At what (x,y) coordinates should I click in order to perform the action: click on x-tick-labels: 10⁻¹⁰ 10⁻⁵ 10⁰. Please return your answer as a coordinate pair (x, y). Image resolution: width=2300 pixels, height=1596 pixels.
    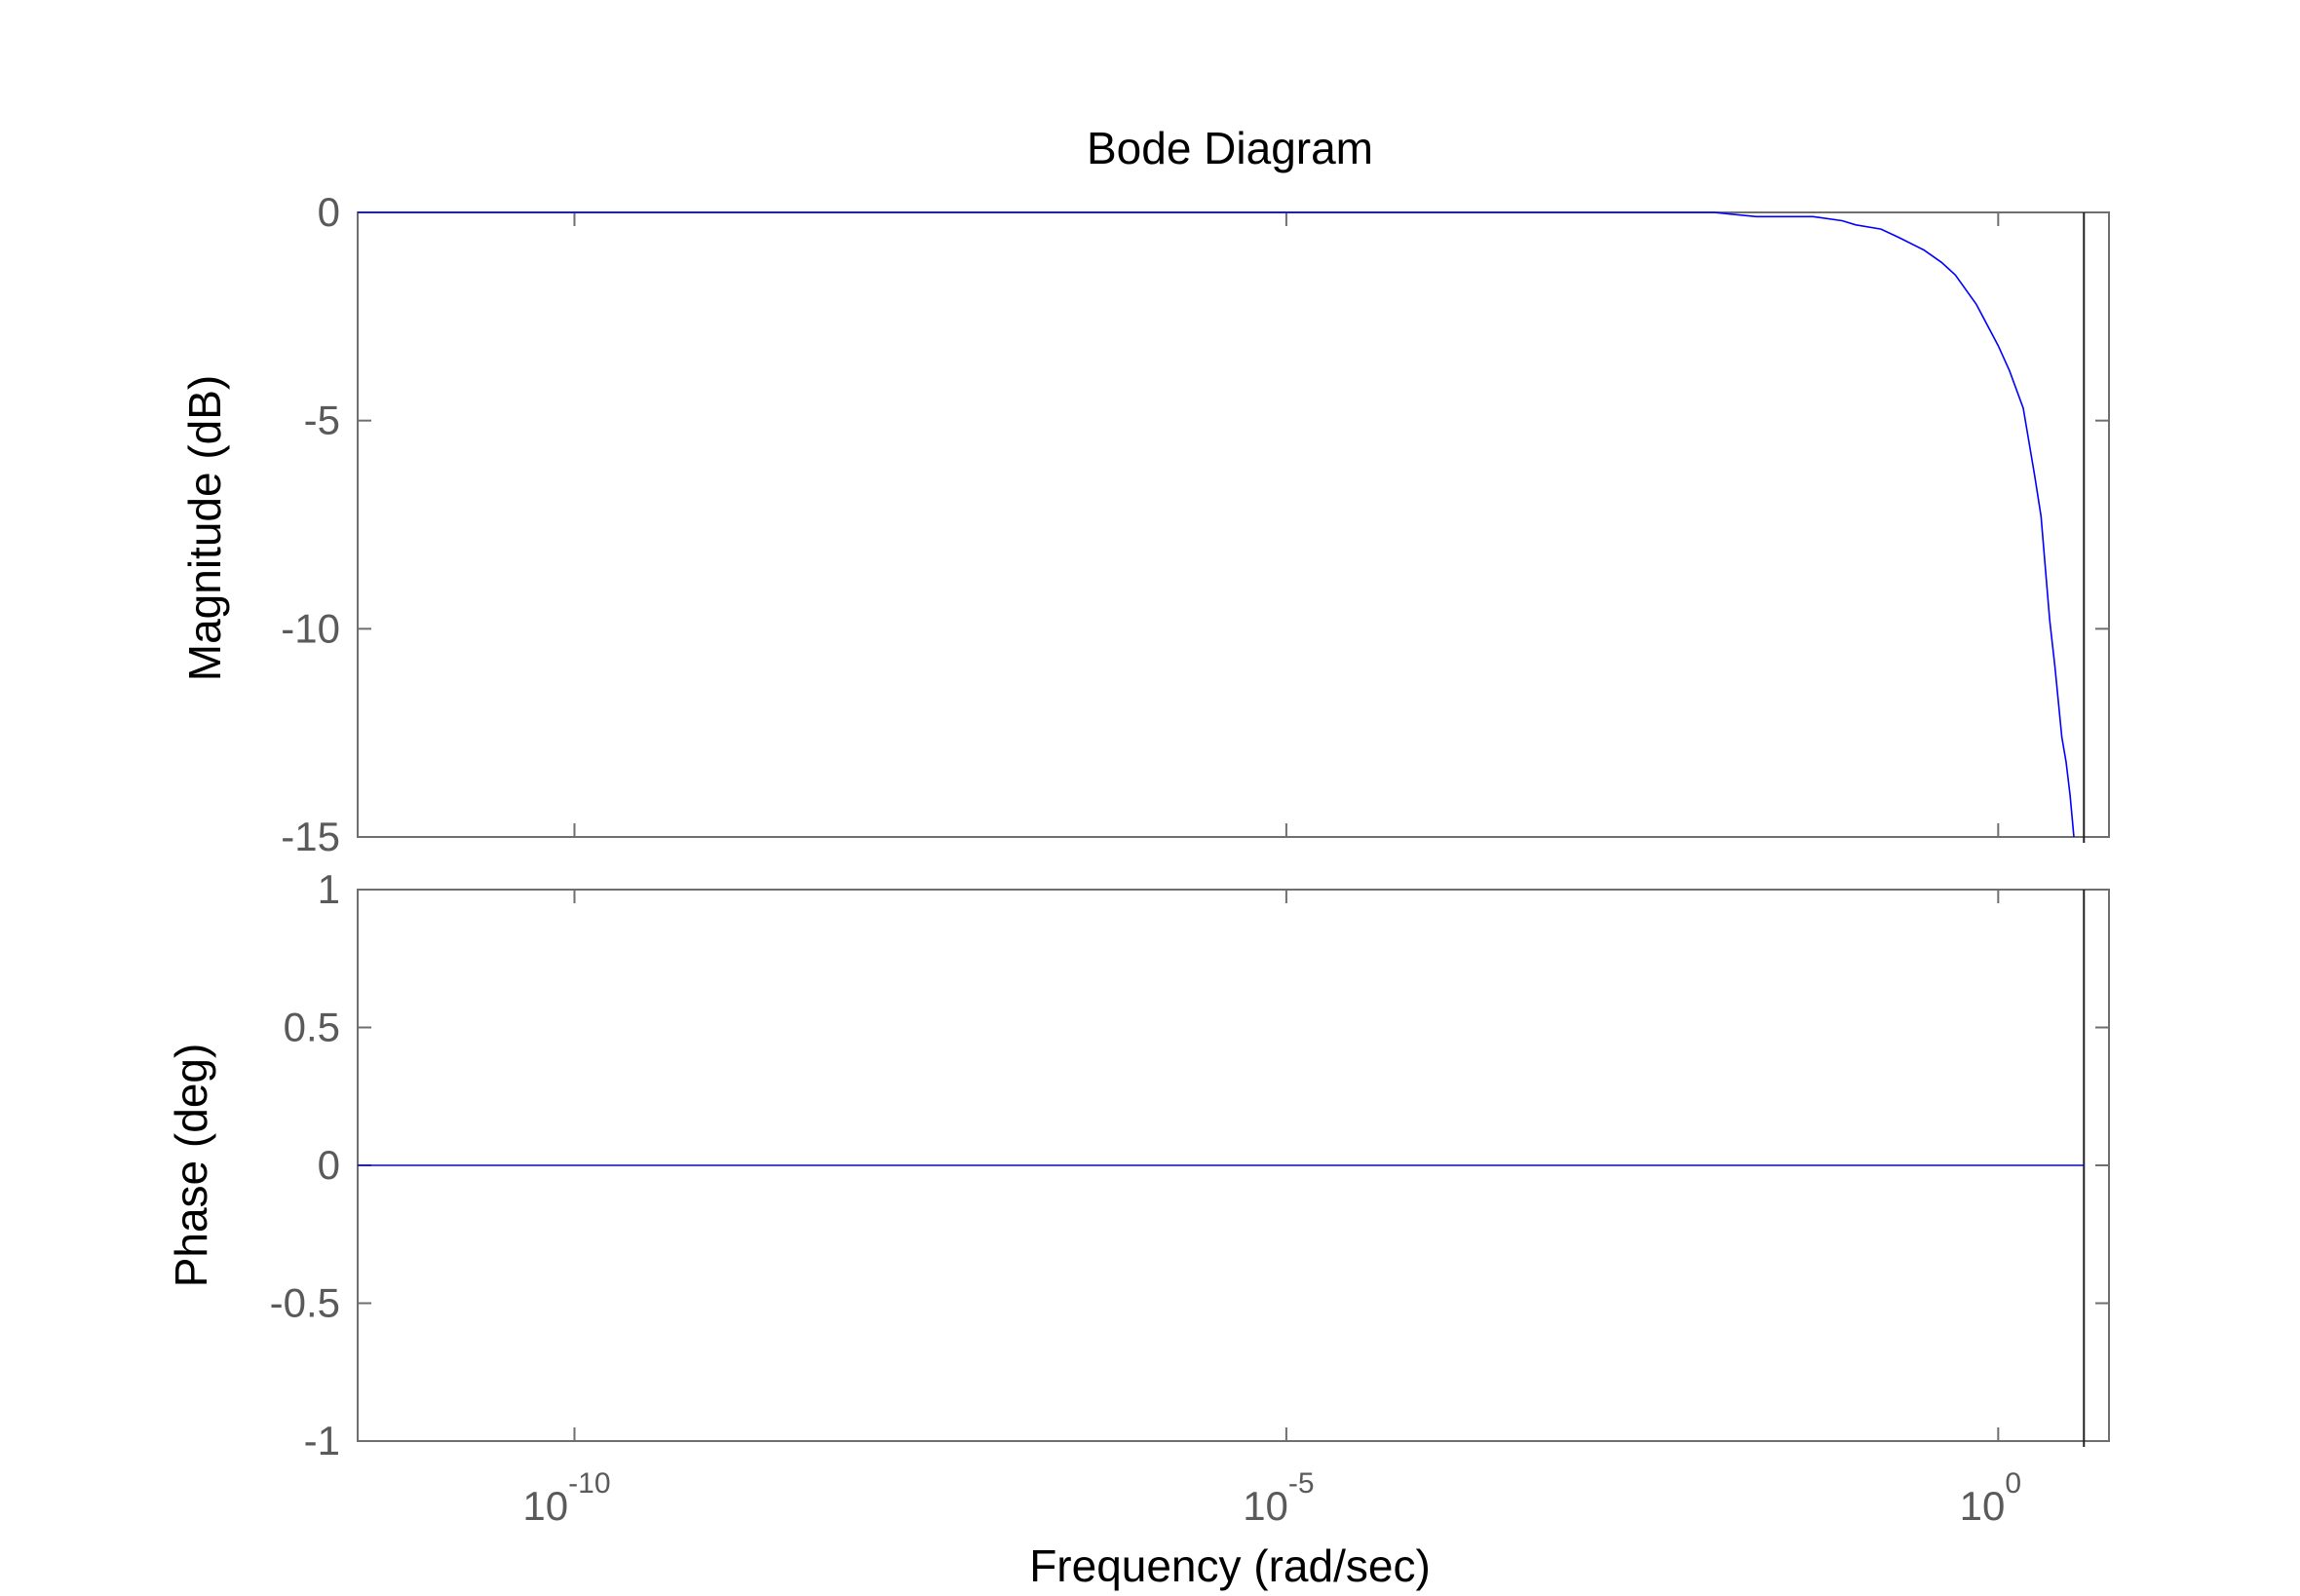
    Looking at the image, I should click on (1271, 1498).